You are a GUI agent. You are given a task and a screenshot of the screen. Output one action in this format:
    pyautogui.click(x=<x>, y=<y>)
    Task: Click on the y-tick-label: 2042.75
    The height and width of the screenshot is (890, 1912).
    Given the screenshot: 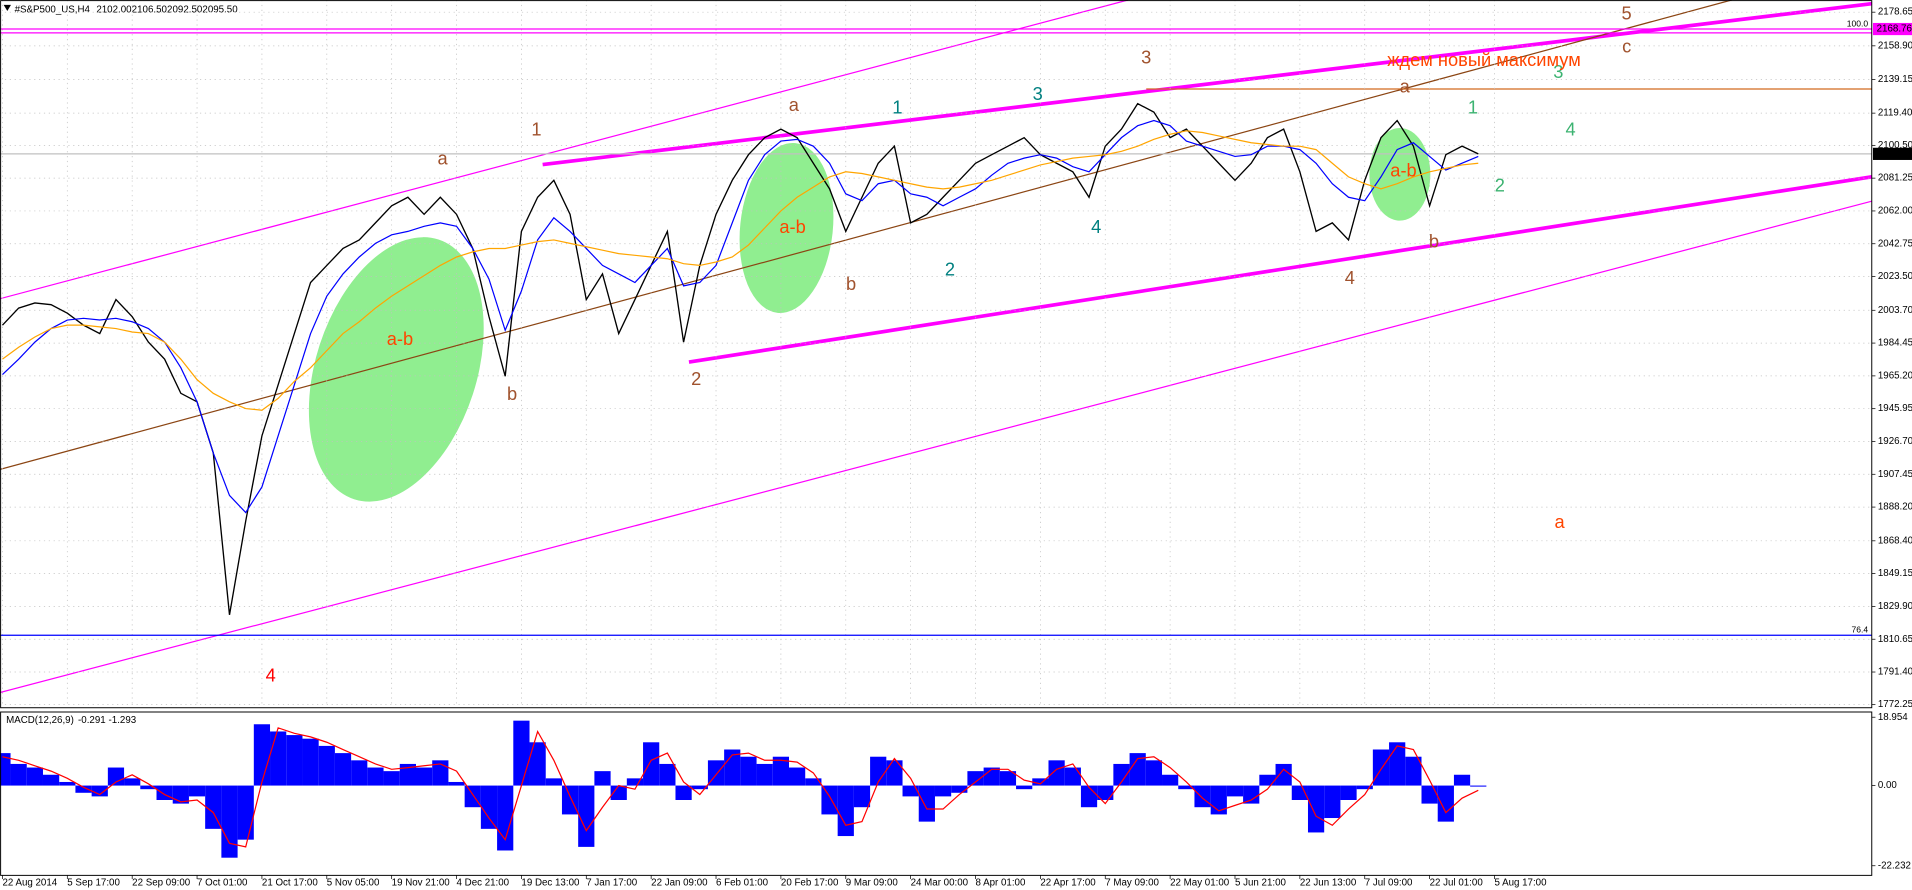 What is the action you would take?
    pyautogui.click(x=1895, y=243)
    